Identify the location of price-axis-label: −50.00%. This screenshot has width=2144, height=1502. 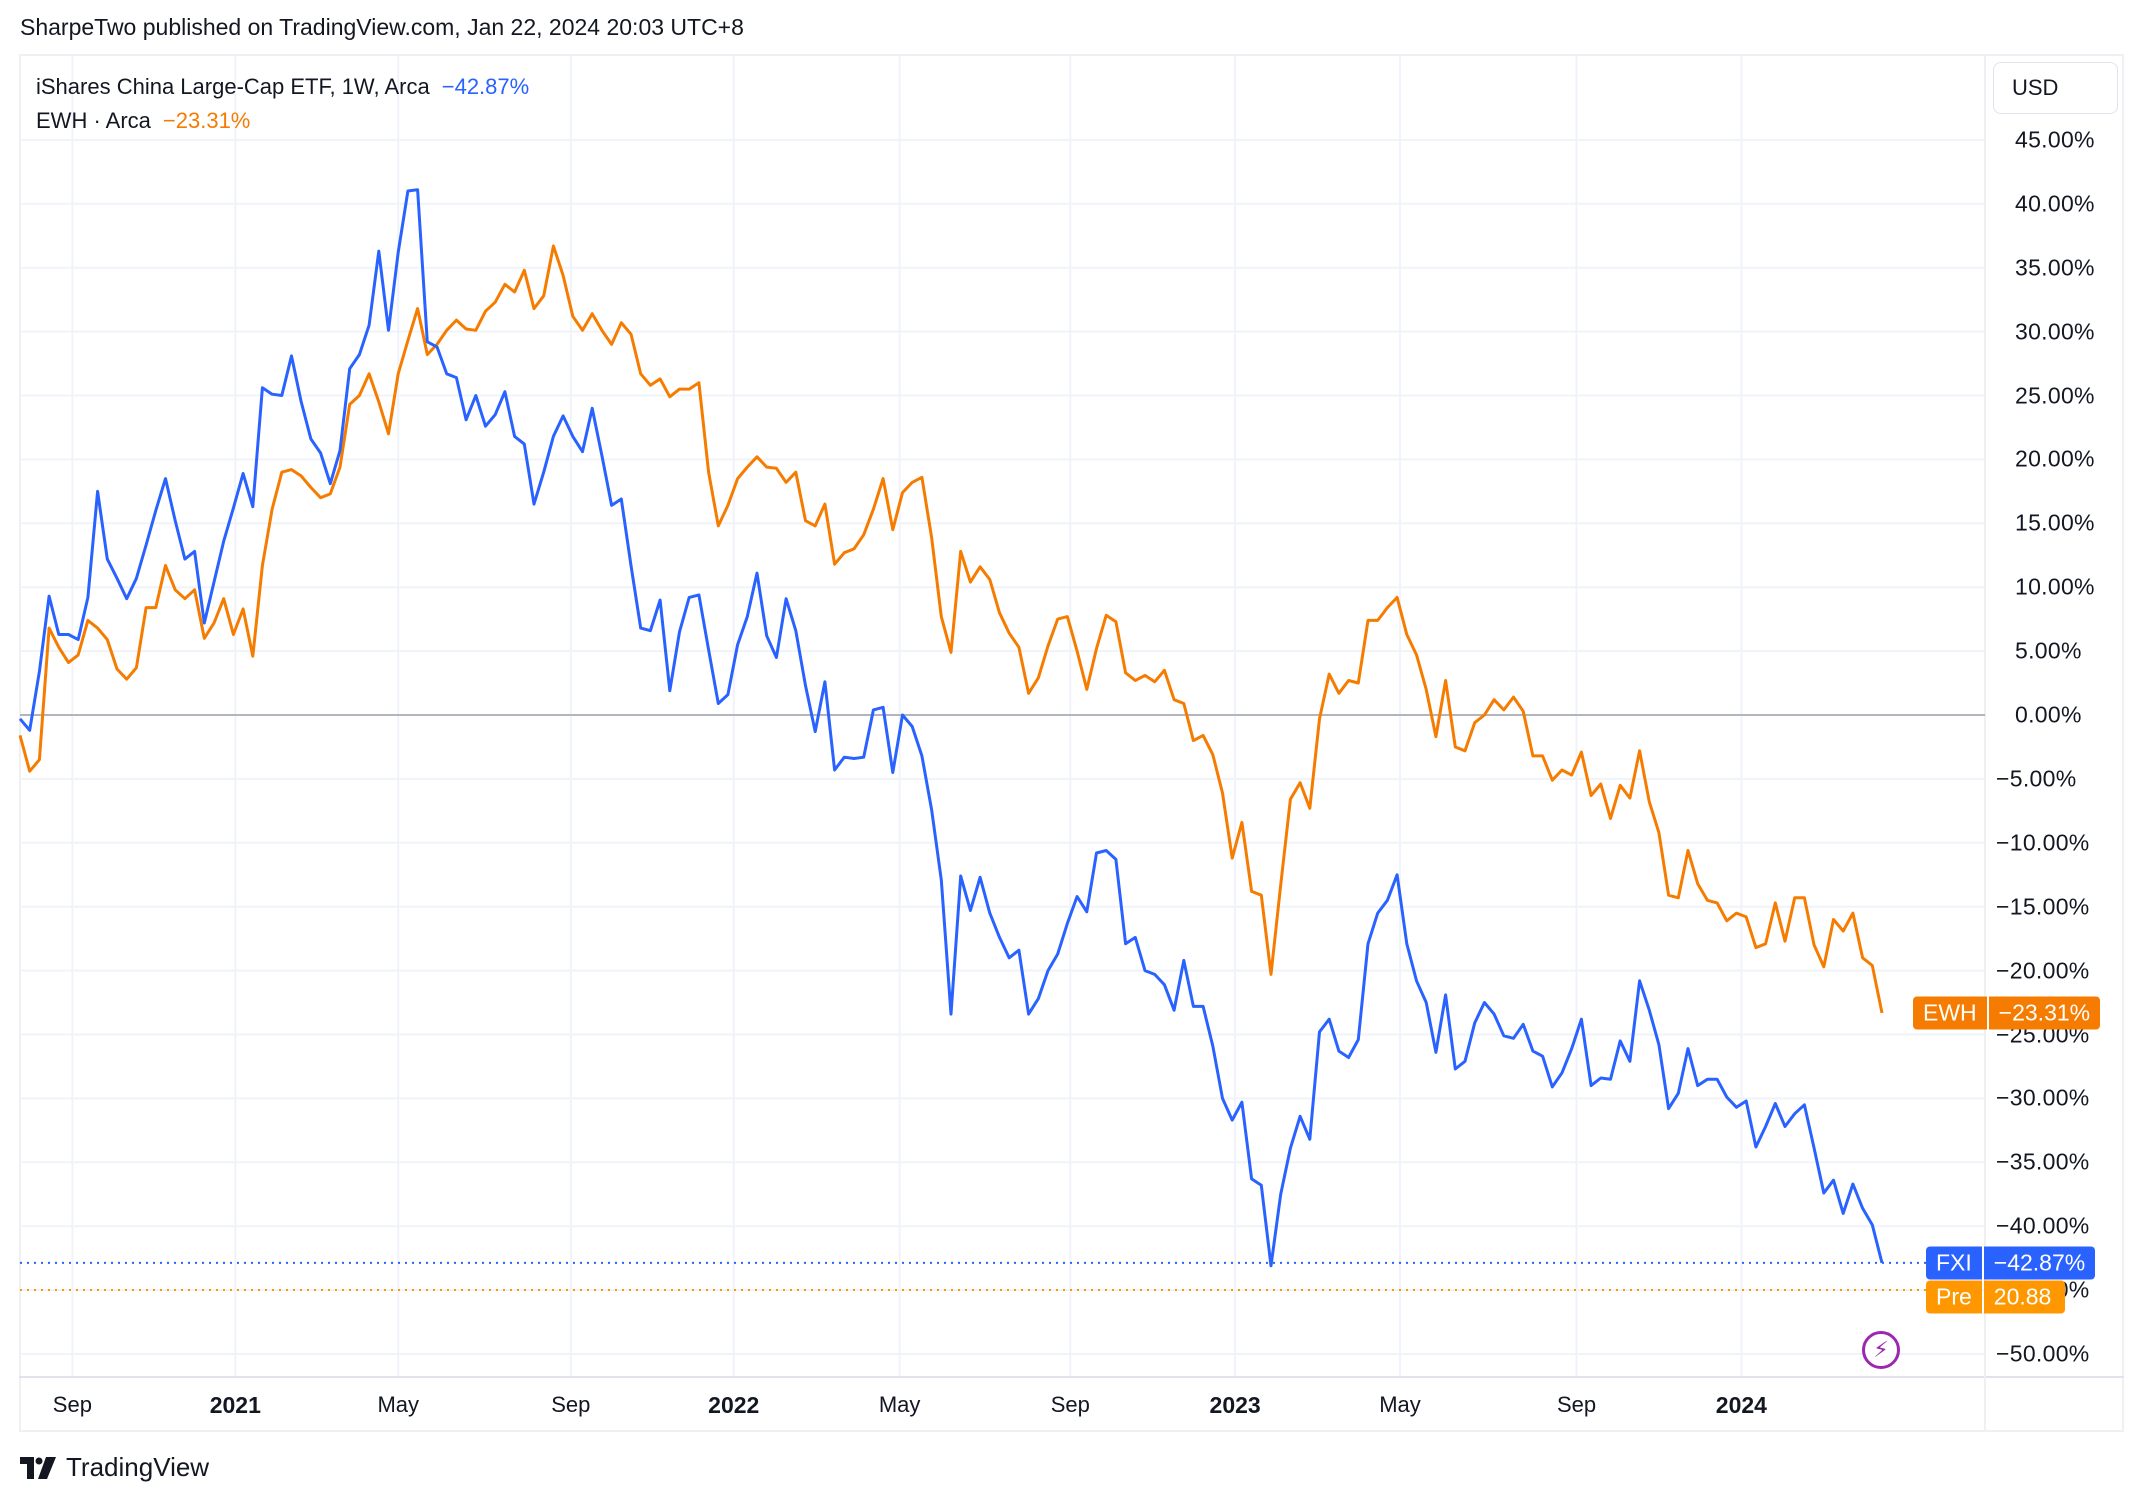
(2043, 1353).